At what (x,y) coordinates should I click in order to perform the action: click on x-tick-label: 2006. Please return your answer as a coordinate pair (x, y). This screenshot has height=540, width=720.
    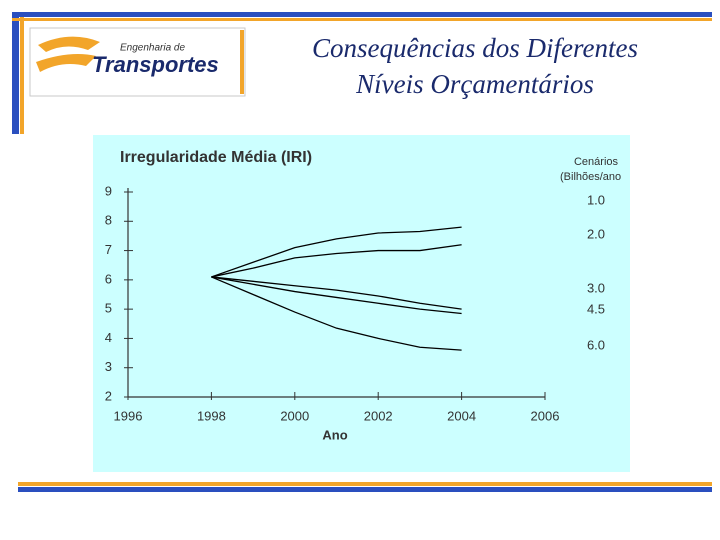
    Looking at the image, I should click on (545, 415).